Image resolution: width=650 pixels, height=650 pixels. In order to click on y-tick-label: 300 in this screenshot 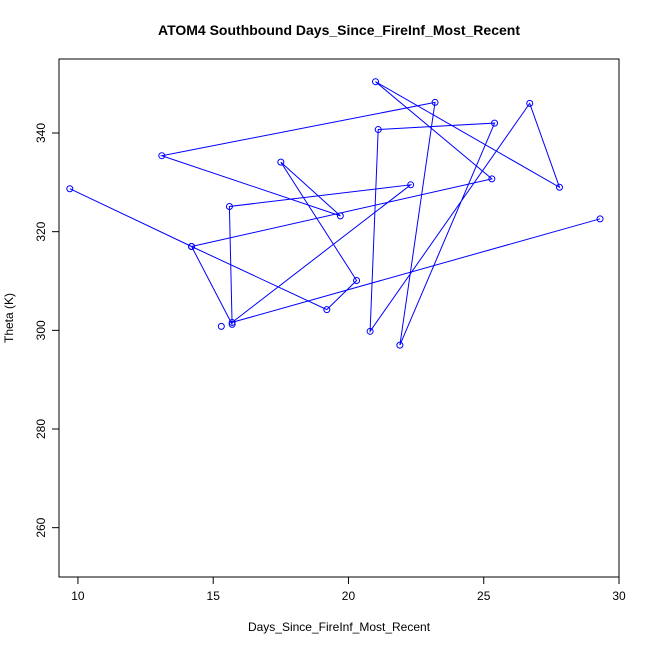, I will do `click(41, 330)`.